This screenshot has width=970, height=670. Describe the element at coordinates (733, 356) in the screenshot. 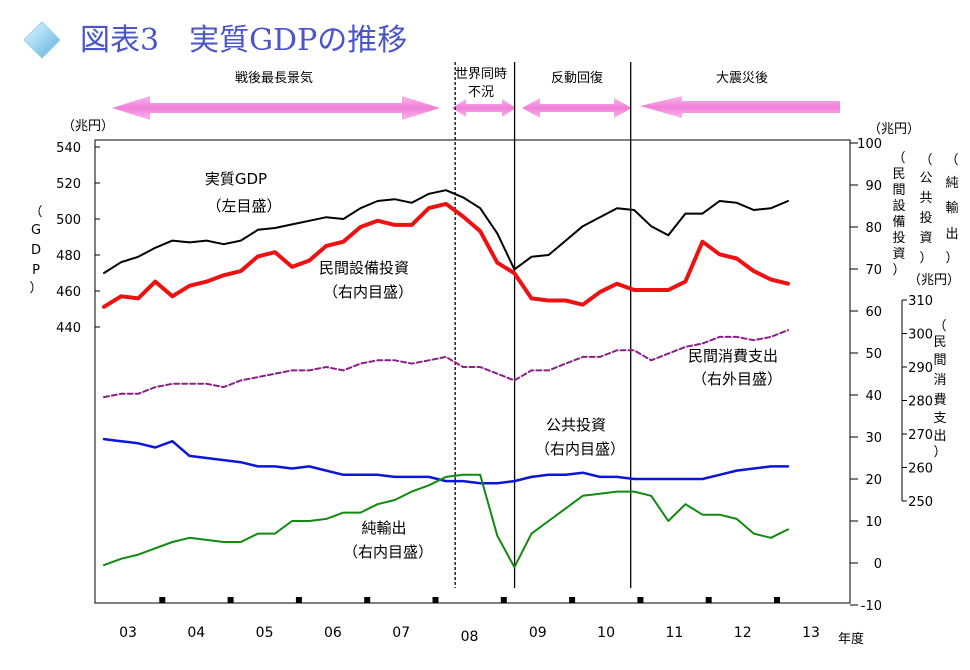

I see `consumption-annotation-line1: 民間消費支出` at that location.